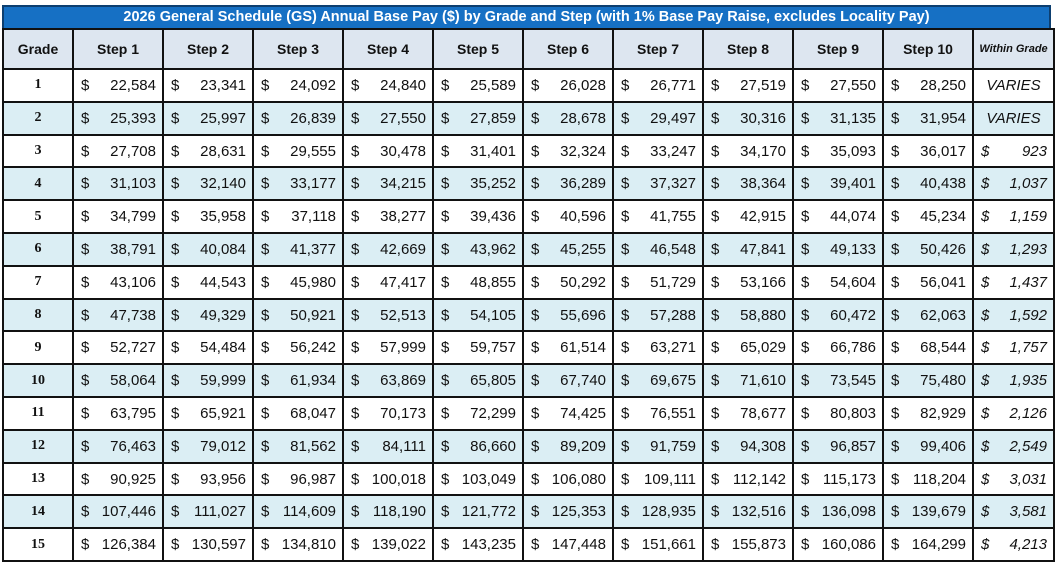  What do you see at coordinates (763, 282) in the screenshot?
I see `pay-value: 53,166` at bounding box center [763, 282].